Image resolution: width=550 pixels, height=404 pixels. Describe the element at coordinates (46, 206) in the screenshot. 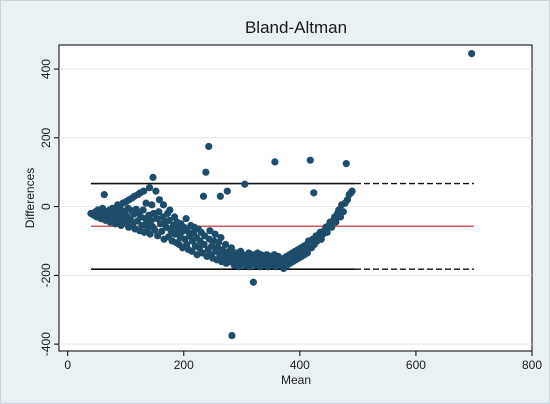

I see `y-tick-label: 0` at that location.